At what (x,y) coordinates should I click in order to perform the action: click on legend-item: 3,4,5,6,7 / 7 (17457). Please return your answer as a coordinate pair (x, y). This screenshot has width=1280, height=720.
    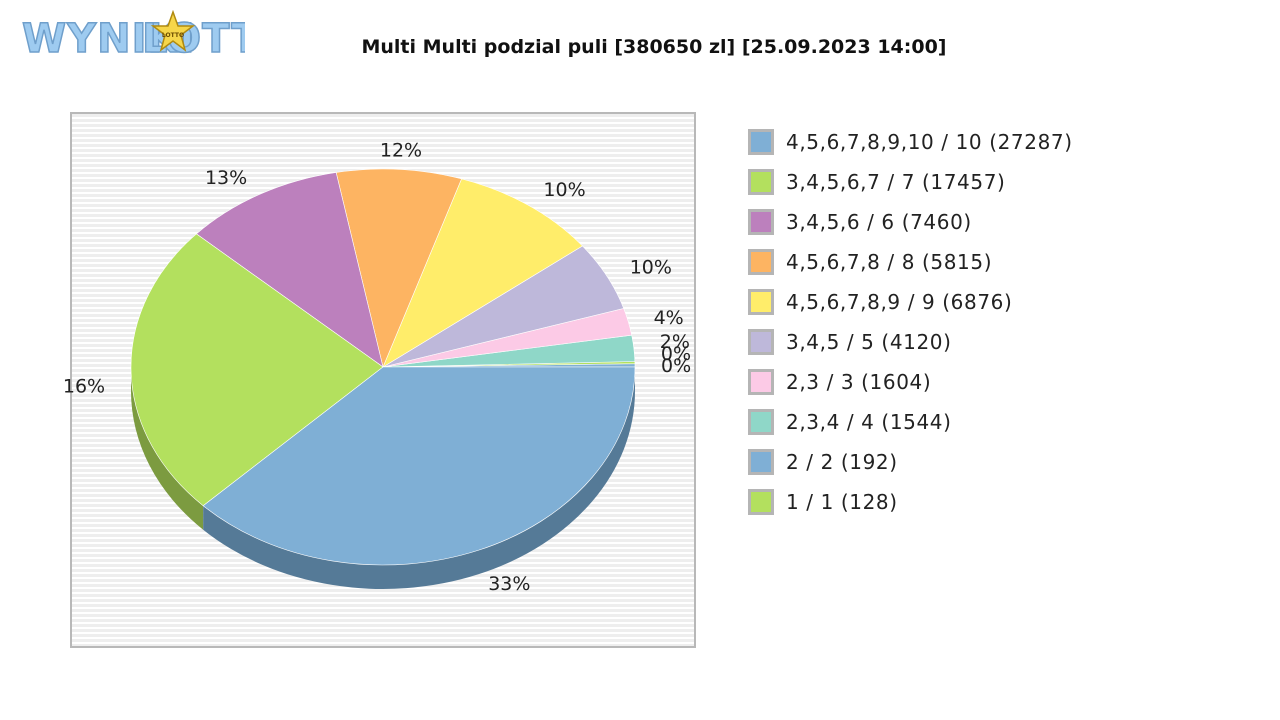
    Looking at the image, I should click on (910, 182).